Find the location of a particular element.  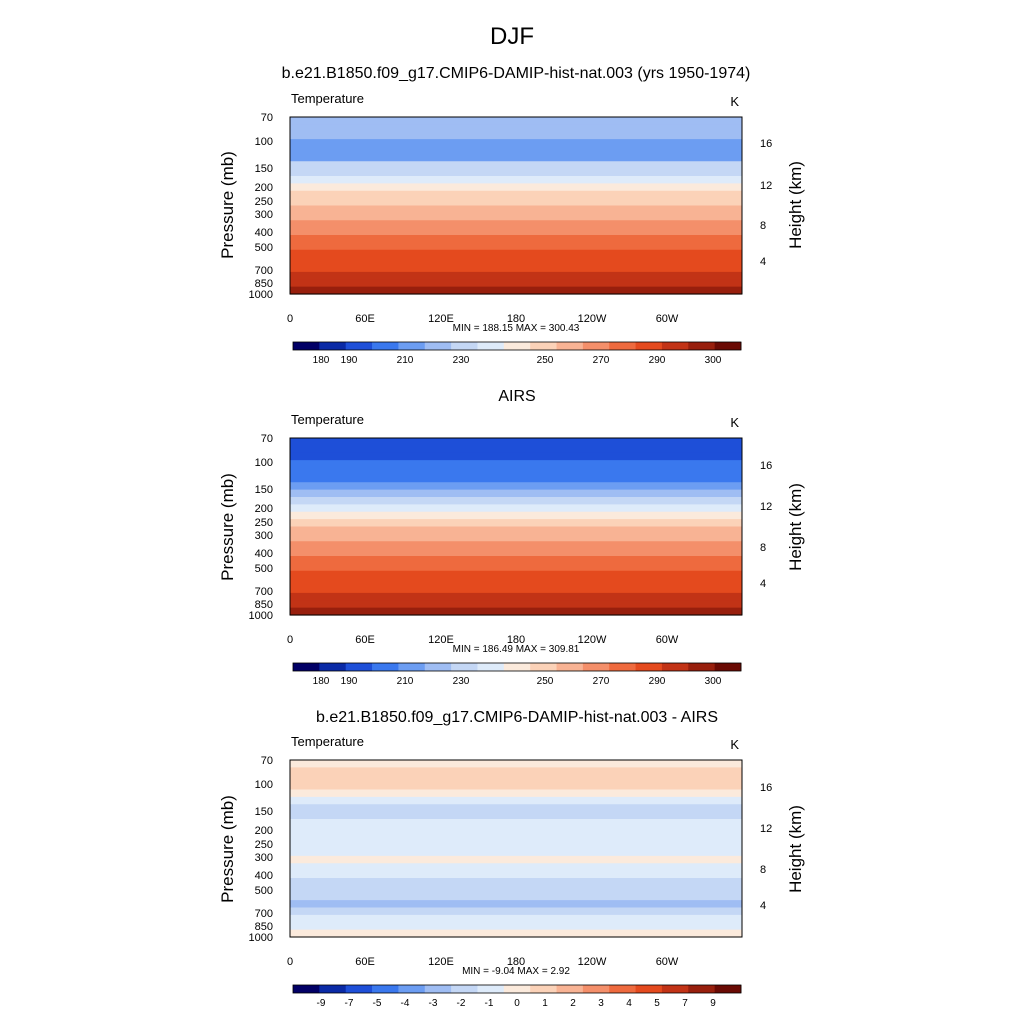

y2-tick-label: 16 is located at coordinates (766, 144).